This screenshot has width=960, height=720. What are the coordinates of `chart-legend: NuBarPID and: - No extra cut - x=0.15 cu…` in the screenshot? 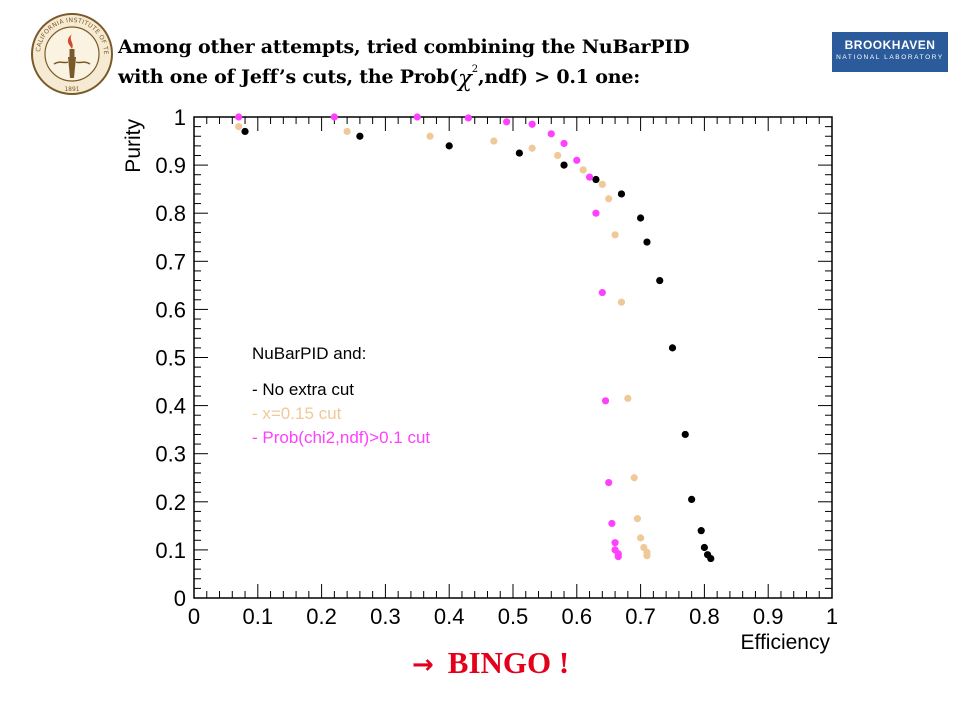 It's located at (341, 397).